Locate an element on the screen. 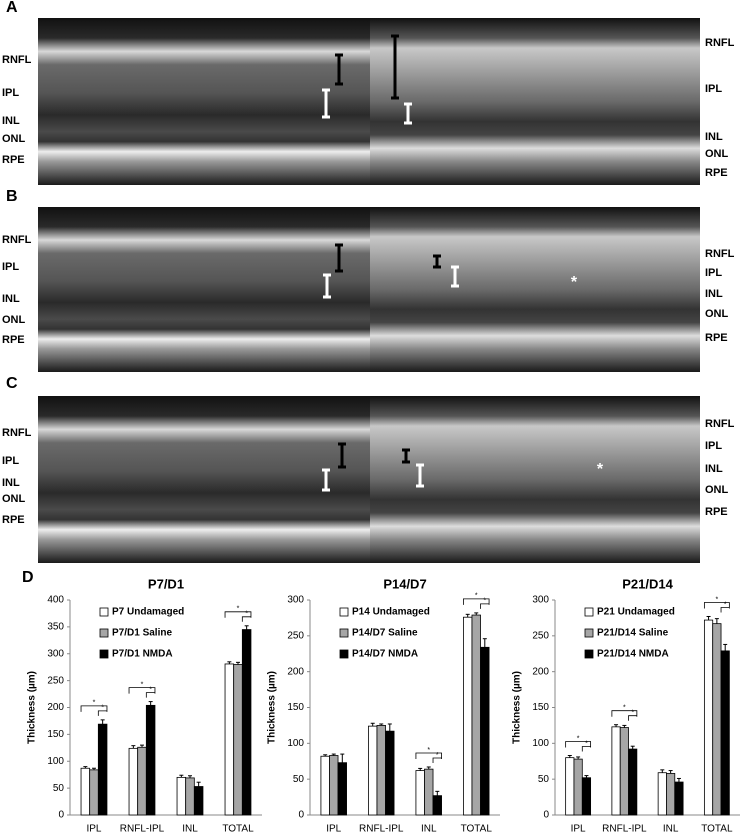 The width and height of the screenshot is (743, 836). image-title: D1 - NMDA is located at coordinates (535, 8).